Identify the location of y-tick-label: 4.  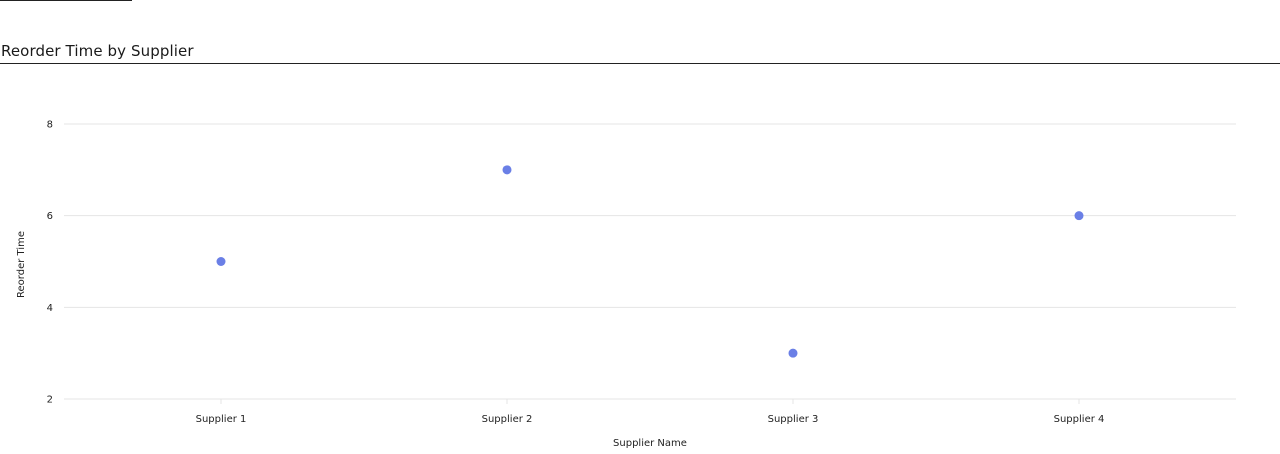
(50, 308).